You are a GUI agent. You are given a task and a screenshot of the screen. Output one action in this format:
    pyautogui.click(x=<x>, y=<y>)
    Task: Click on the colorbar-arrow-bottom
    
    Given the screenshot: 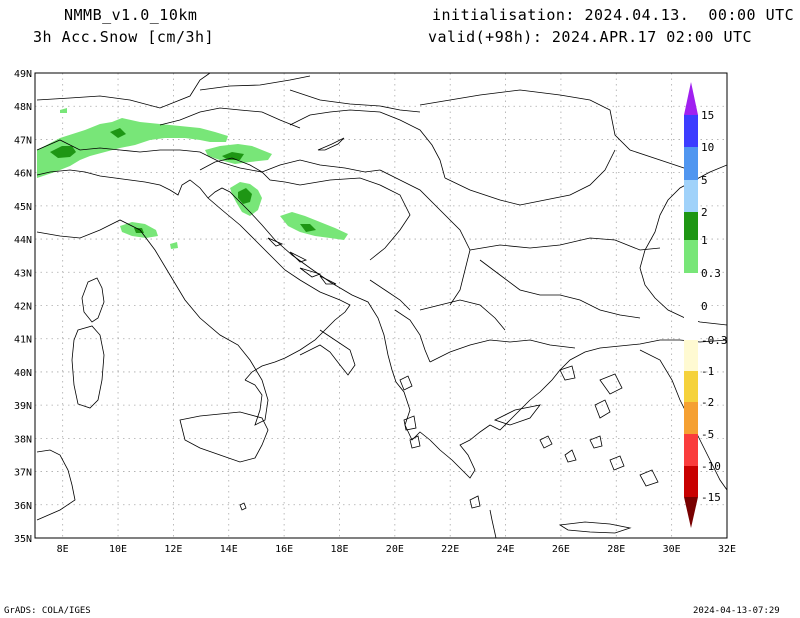 What is the action you would take?
    pyautogui.click(x=691, y=512)
    